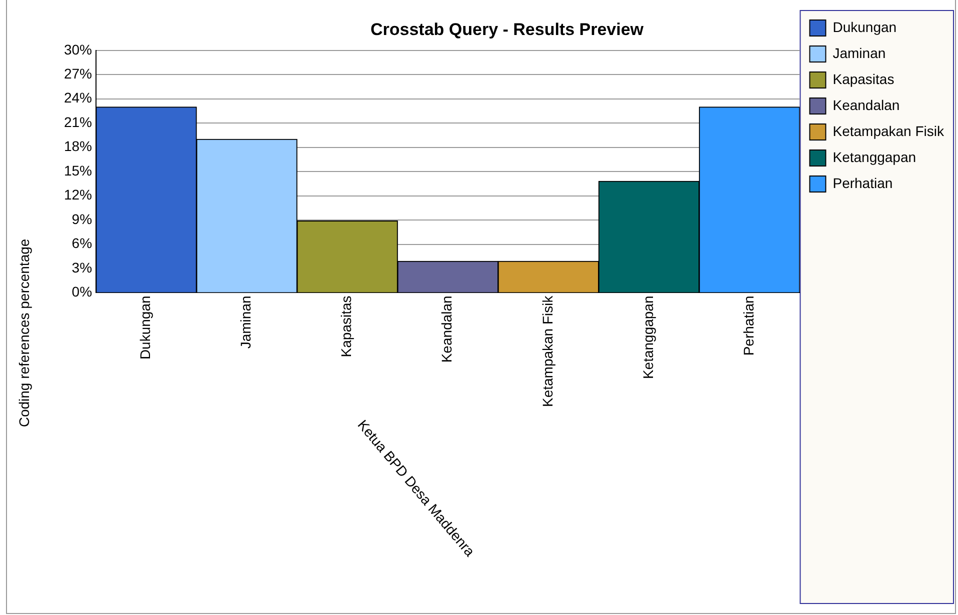  What do you see at coordinates (346, 327) in the screenshot?
I see `x-tick-label: Kapasitas` at bounding box center [346, 327].